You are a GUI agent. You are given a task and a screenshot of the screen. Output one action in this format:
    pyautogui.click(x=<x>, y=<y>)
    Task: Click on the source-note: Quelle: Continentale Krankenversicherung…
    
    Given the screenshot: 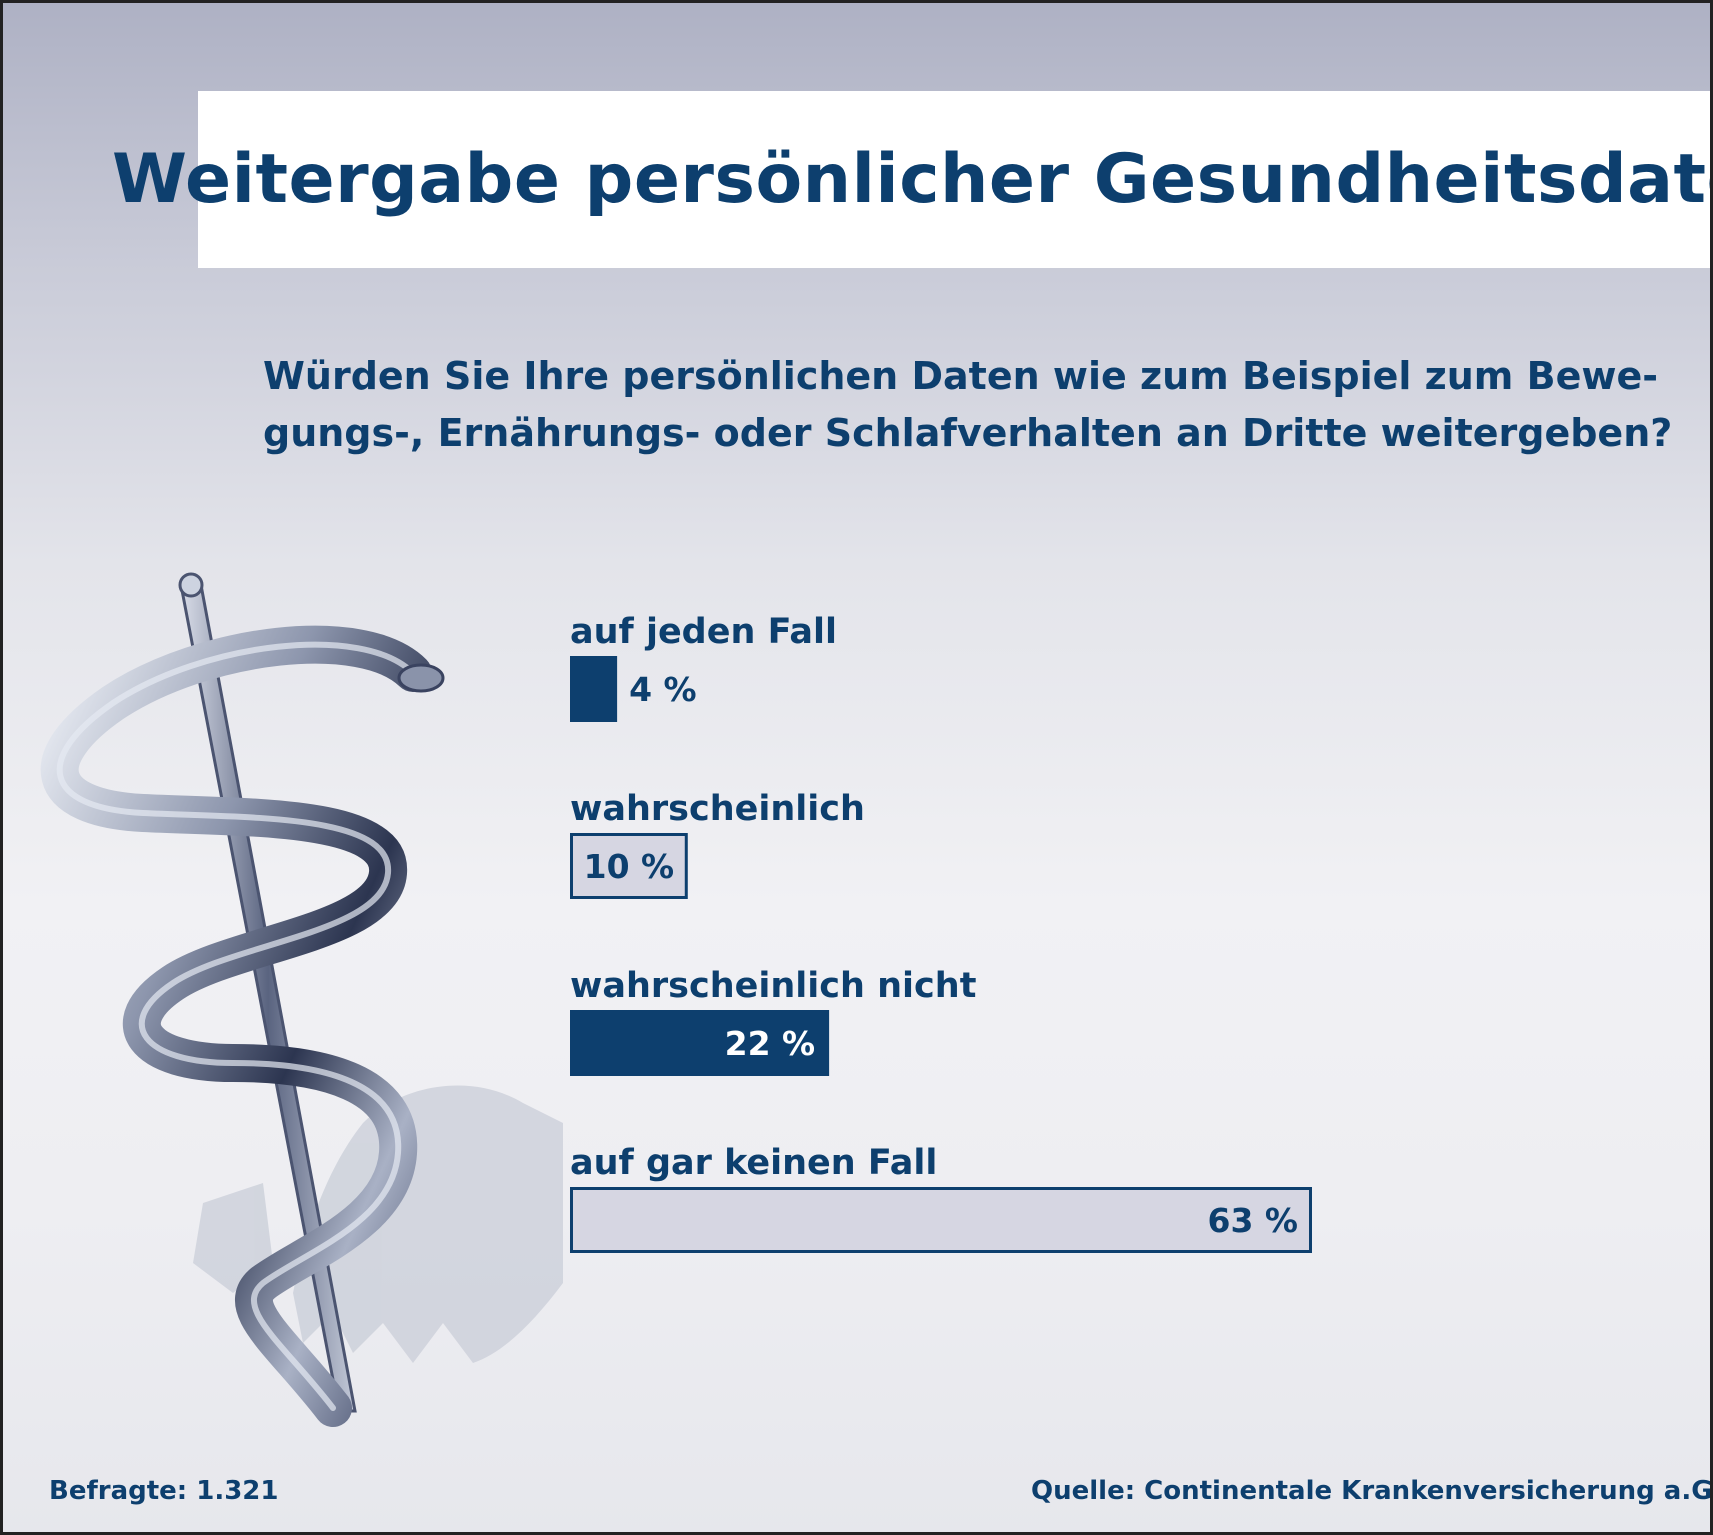 What is the action you would take?
    pyautogui.click(x=1372, y=1491)
    